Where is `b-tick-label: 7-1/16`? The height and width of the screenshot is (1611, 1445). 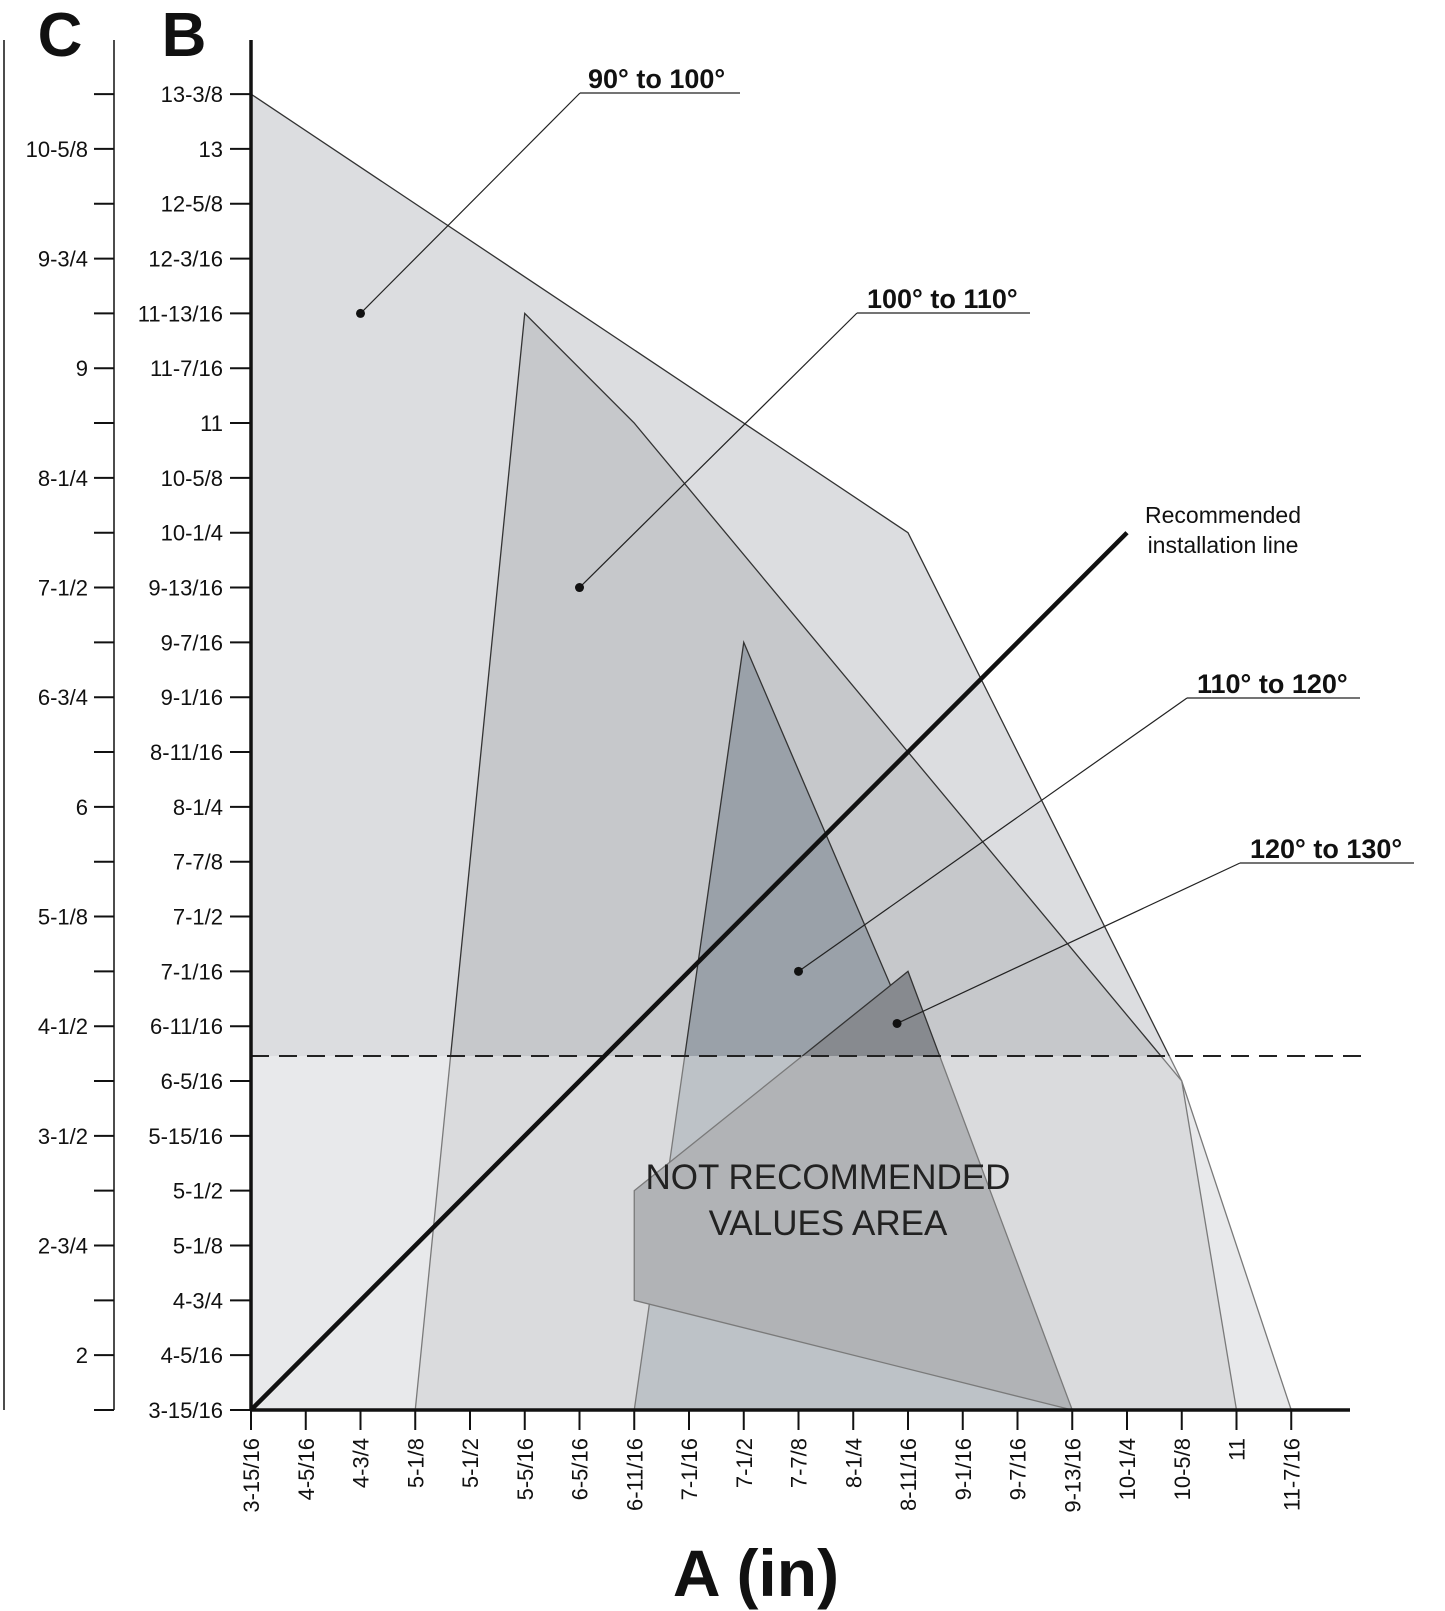 b-tick-label: 7-1/16 is located at coordinates (192, 971).